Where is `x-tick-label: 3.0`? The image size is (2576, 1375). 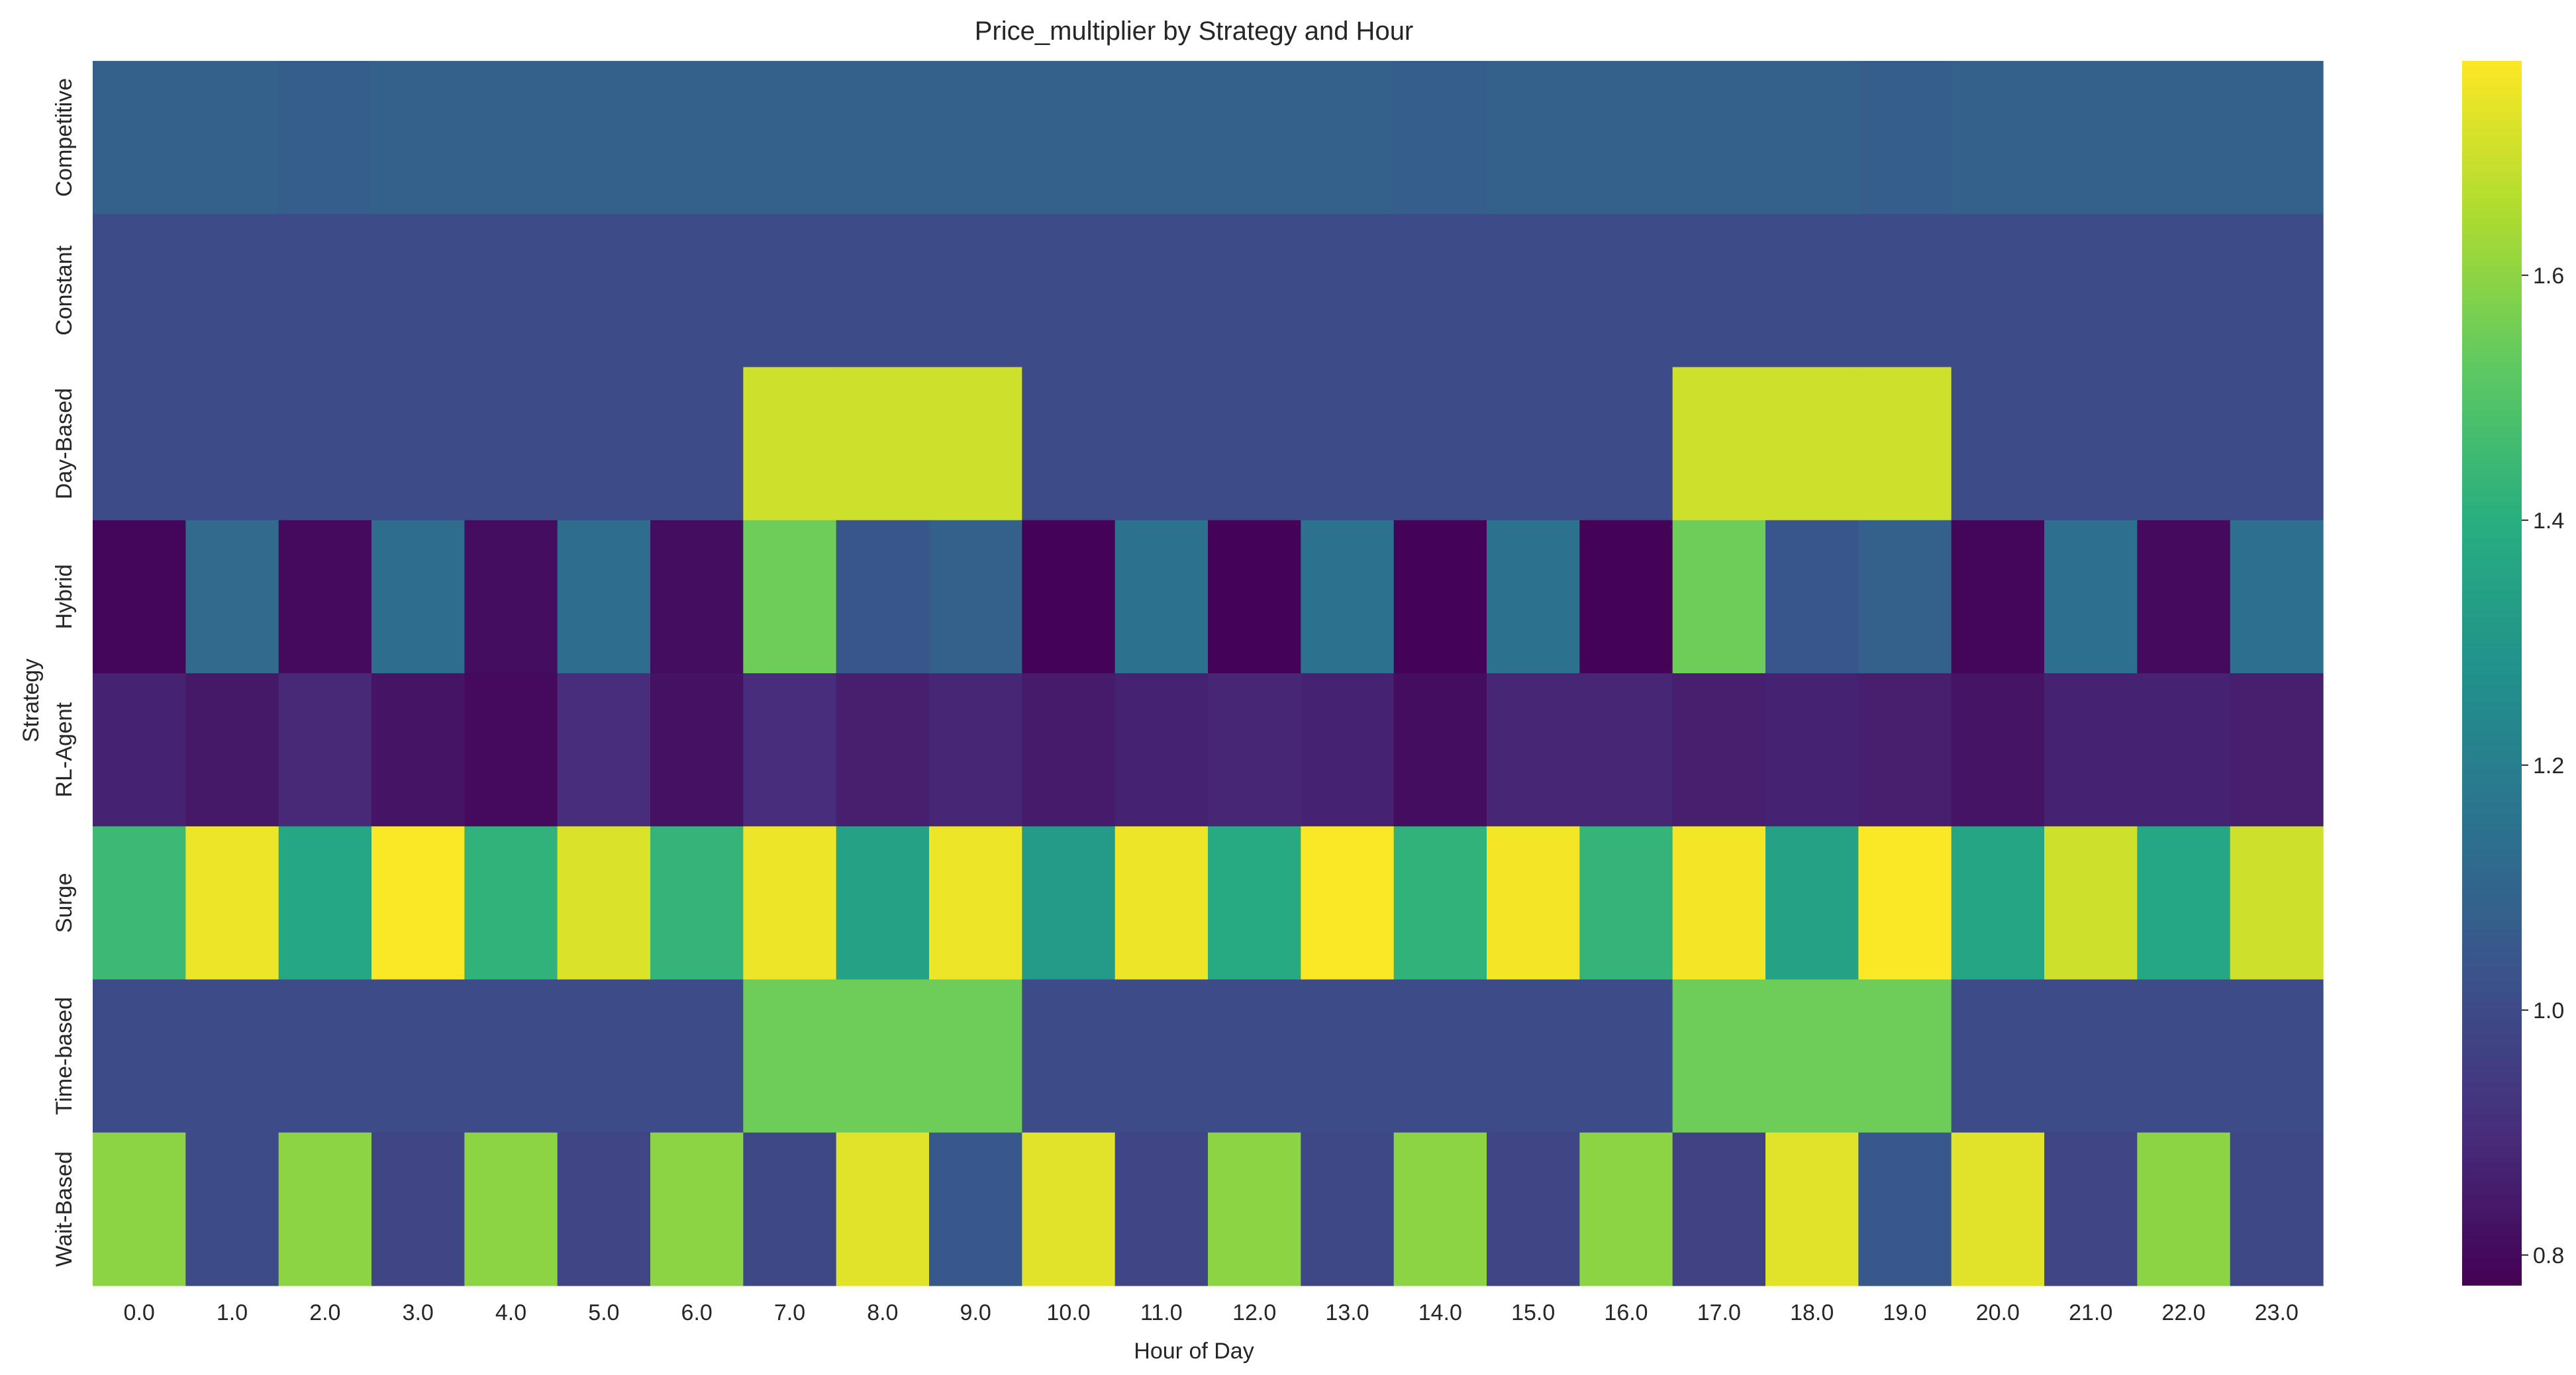 x-tick-label: 3.0 is located at coordinates (418, 1312).